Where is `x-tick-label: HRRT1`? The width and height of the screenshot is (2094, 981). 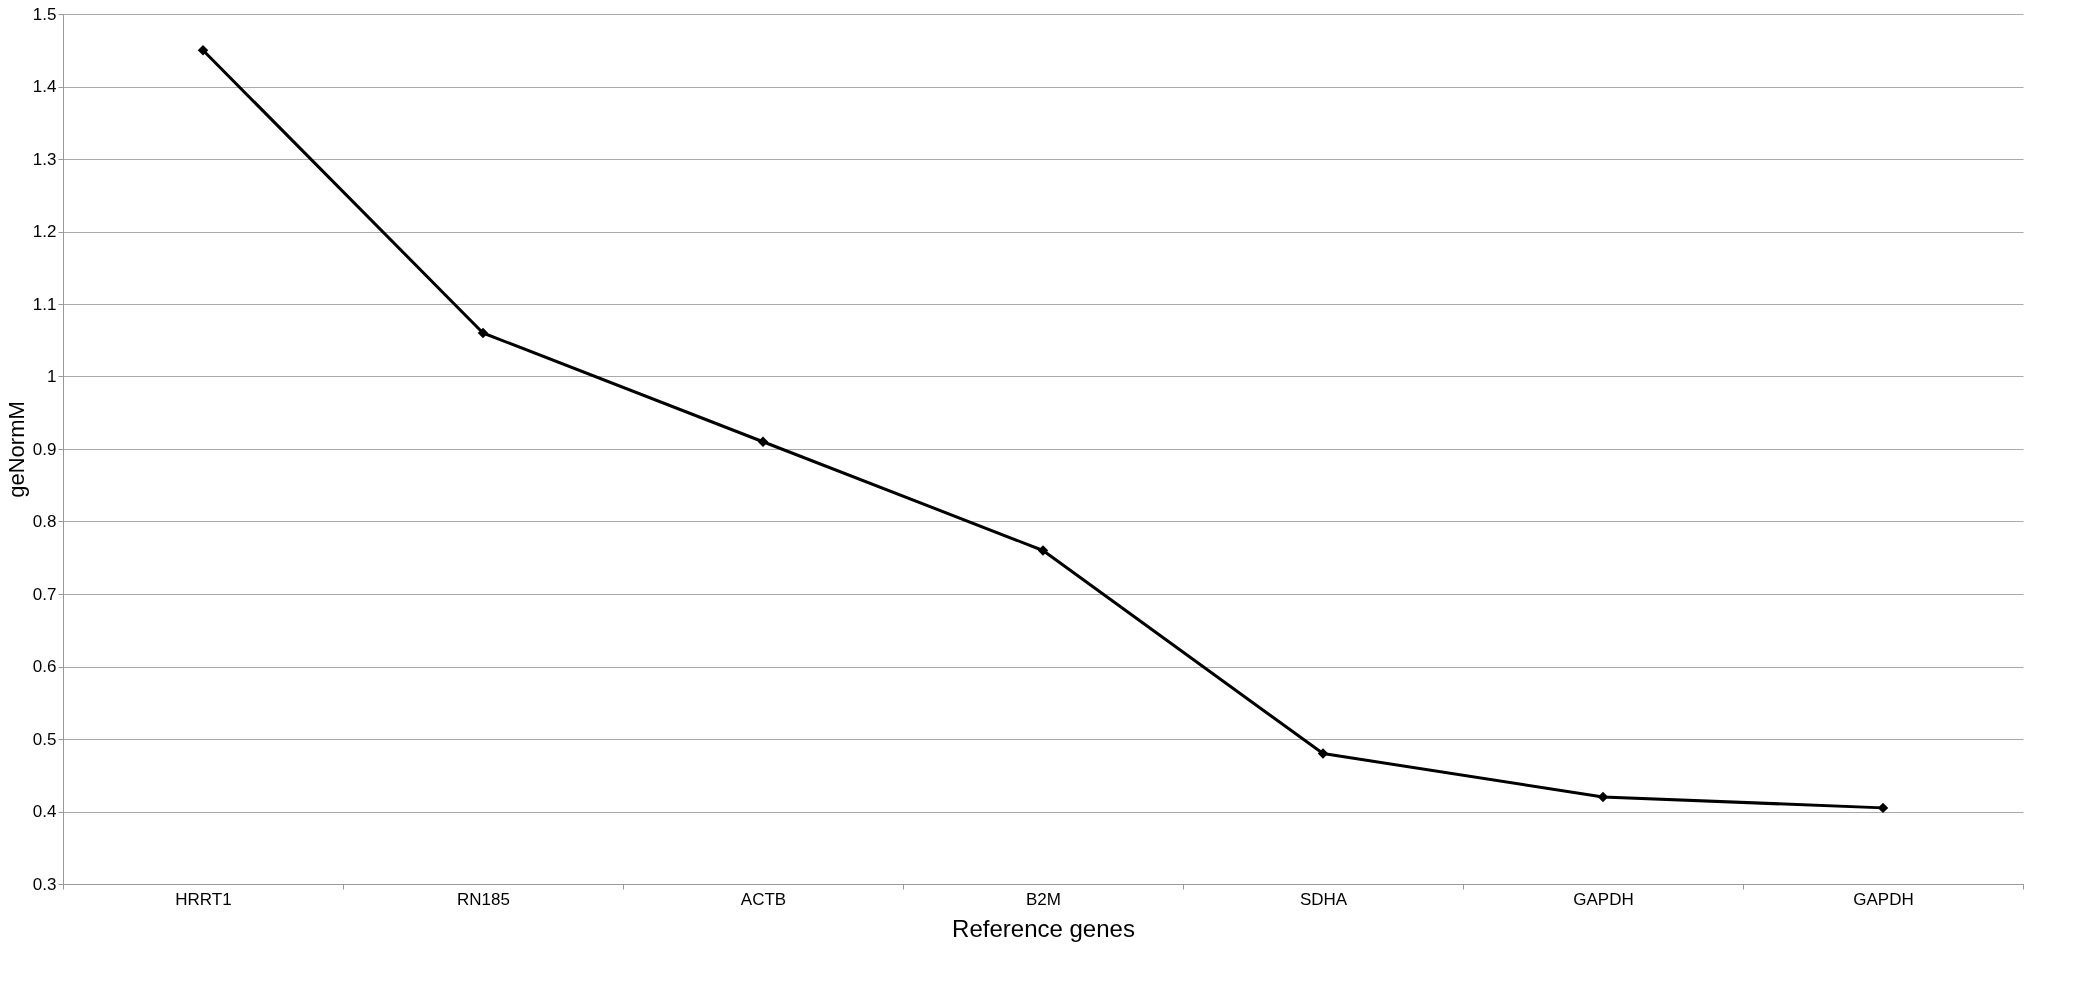 x-tick-label: HRRT1 is located at coordinates (203, 899).